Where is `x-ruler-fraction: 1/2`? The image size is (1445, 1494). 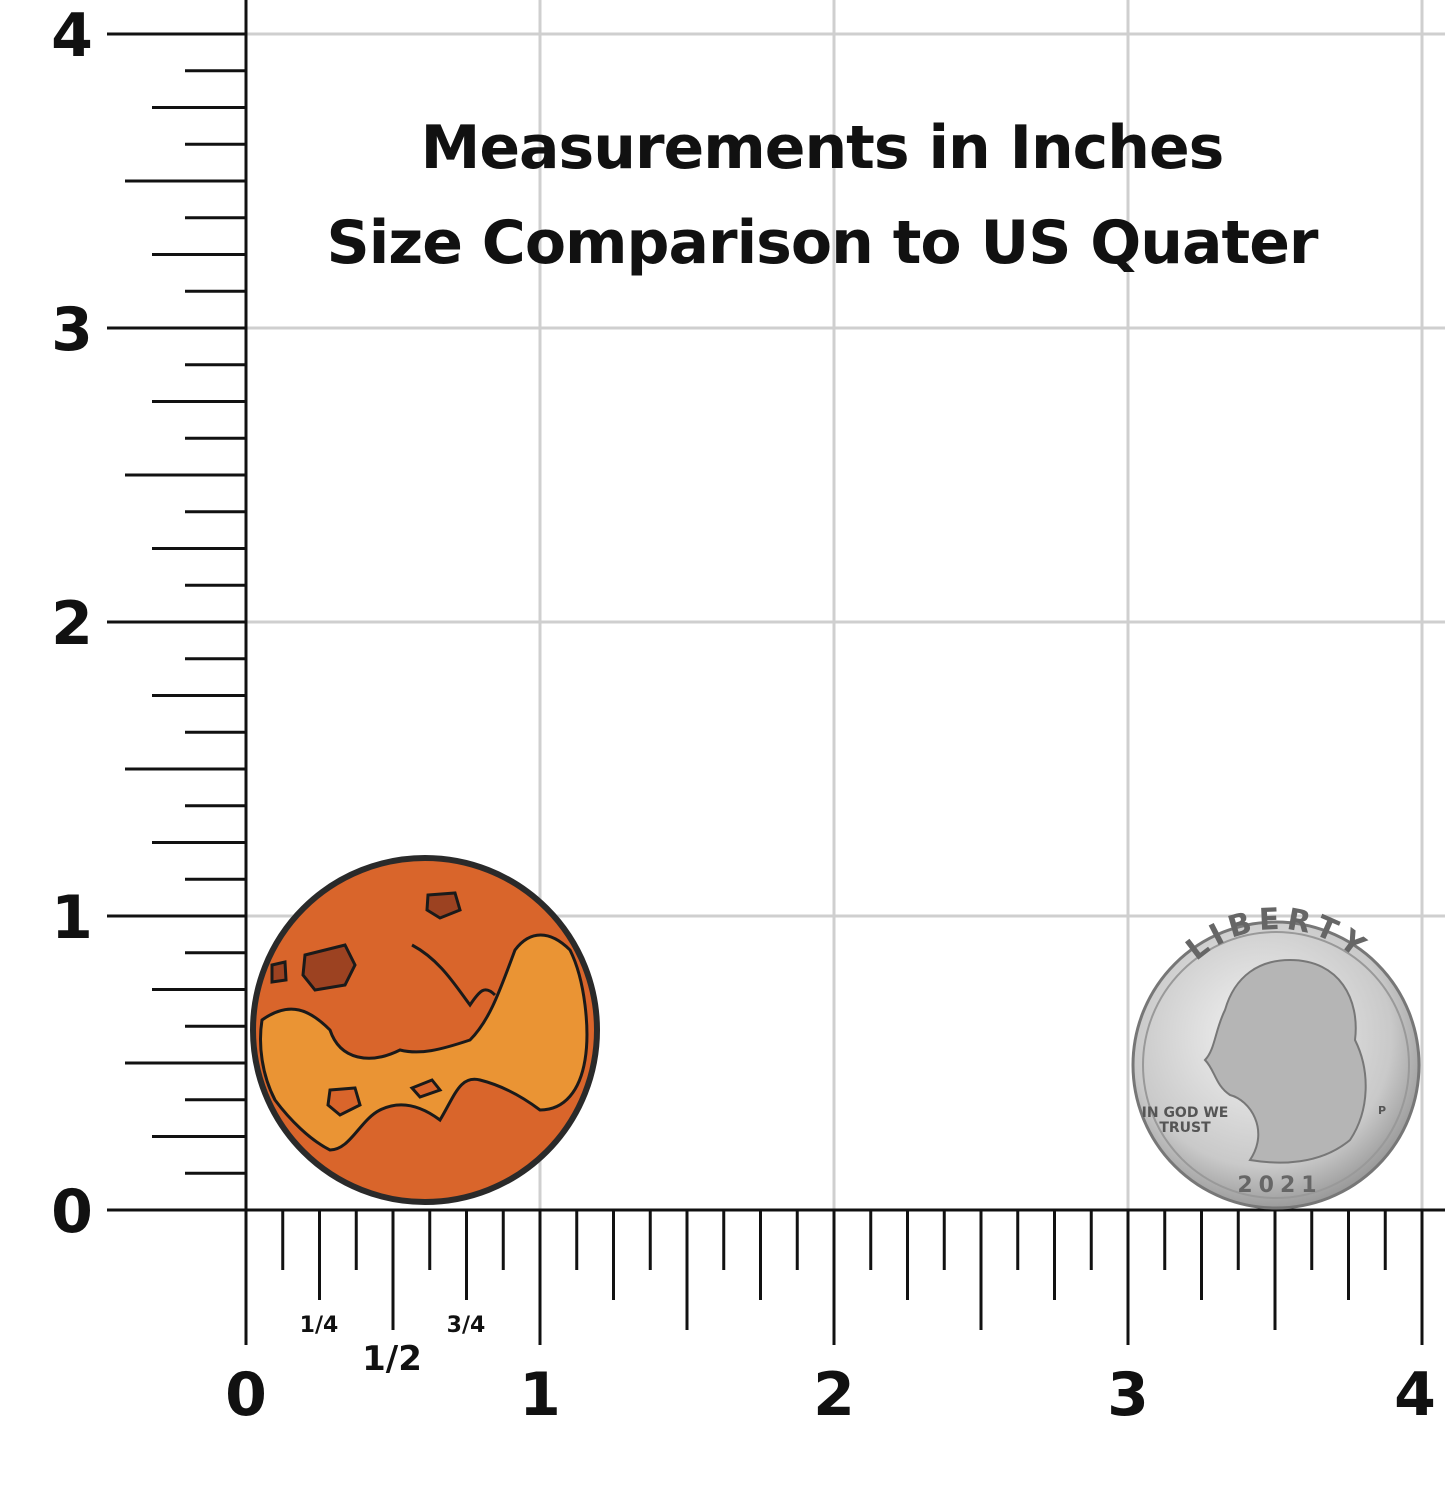
x-ruler-fraction: 1/2 is located at coordinates (392, 1359).